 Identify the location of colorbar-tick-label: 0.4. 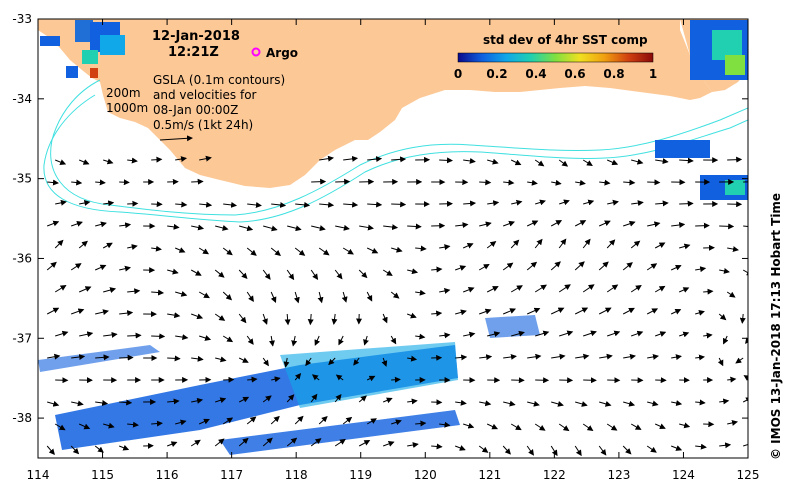
(535, 74).